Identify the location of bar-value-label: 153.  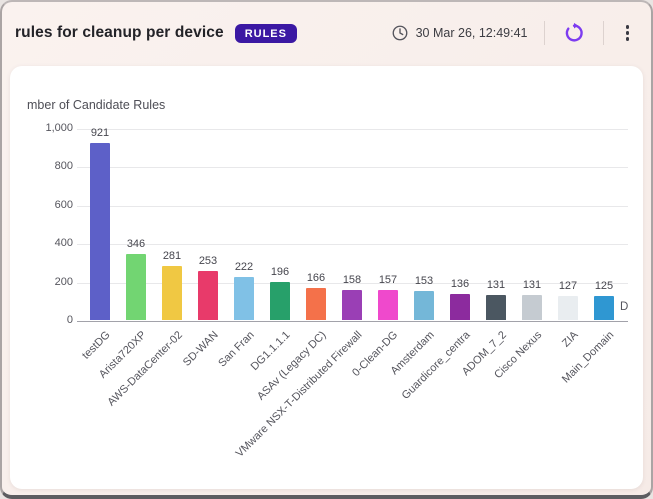
(424, 281).